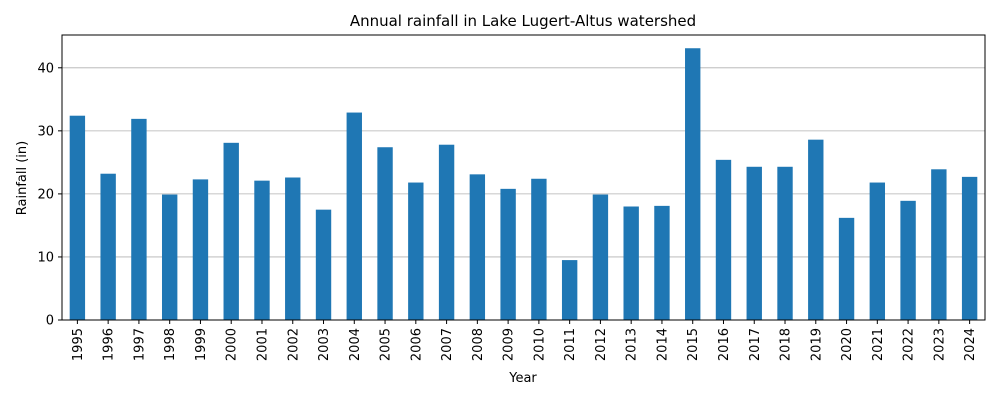 This screenshot has width=1000, height=400. I want to click on bar-2002, so click(293, 248).